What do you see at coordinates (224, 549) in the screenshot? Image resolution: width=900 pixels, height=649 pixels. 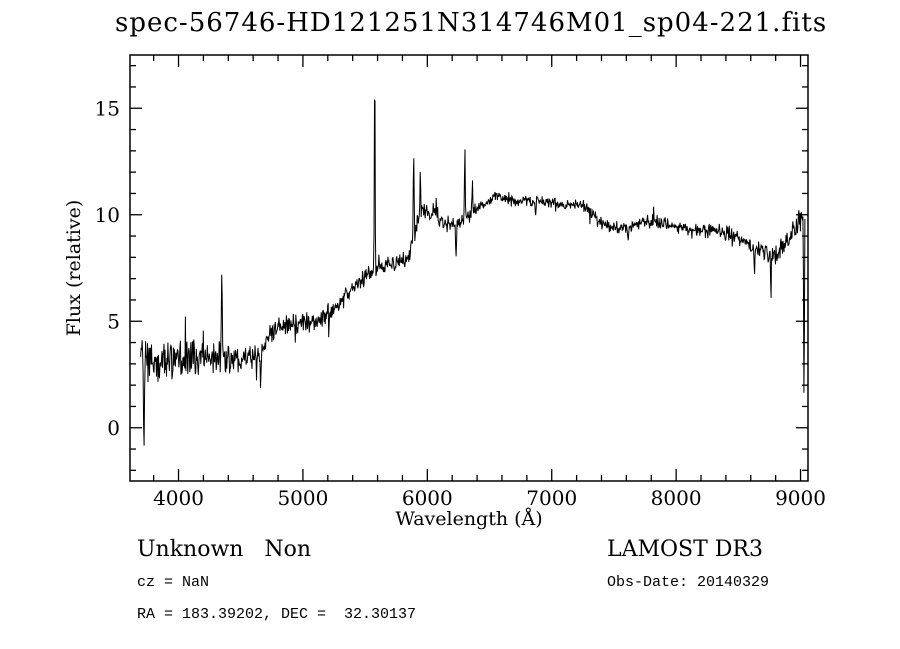 I see `classification-label: Unknown Non` at bounding box center [224, 549].